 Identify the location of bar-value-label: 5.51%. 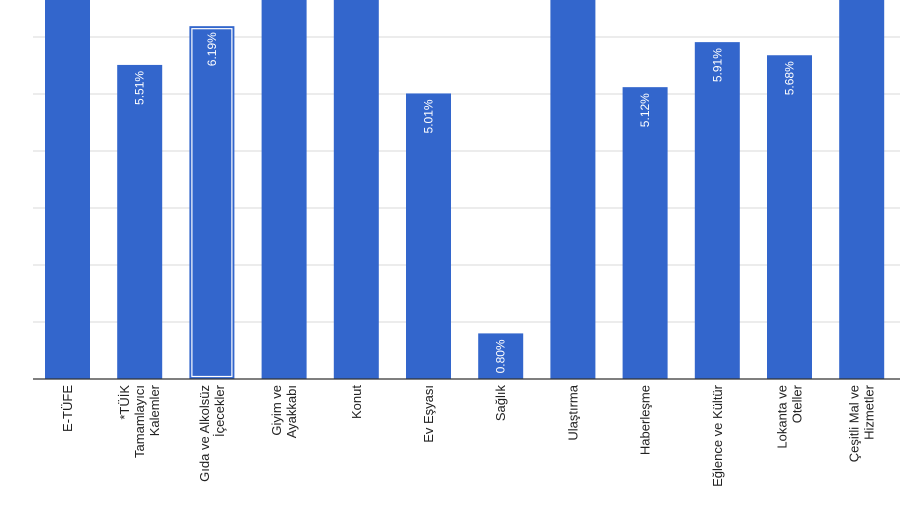
(140, 88).